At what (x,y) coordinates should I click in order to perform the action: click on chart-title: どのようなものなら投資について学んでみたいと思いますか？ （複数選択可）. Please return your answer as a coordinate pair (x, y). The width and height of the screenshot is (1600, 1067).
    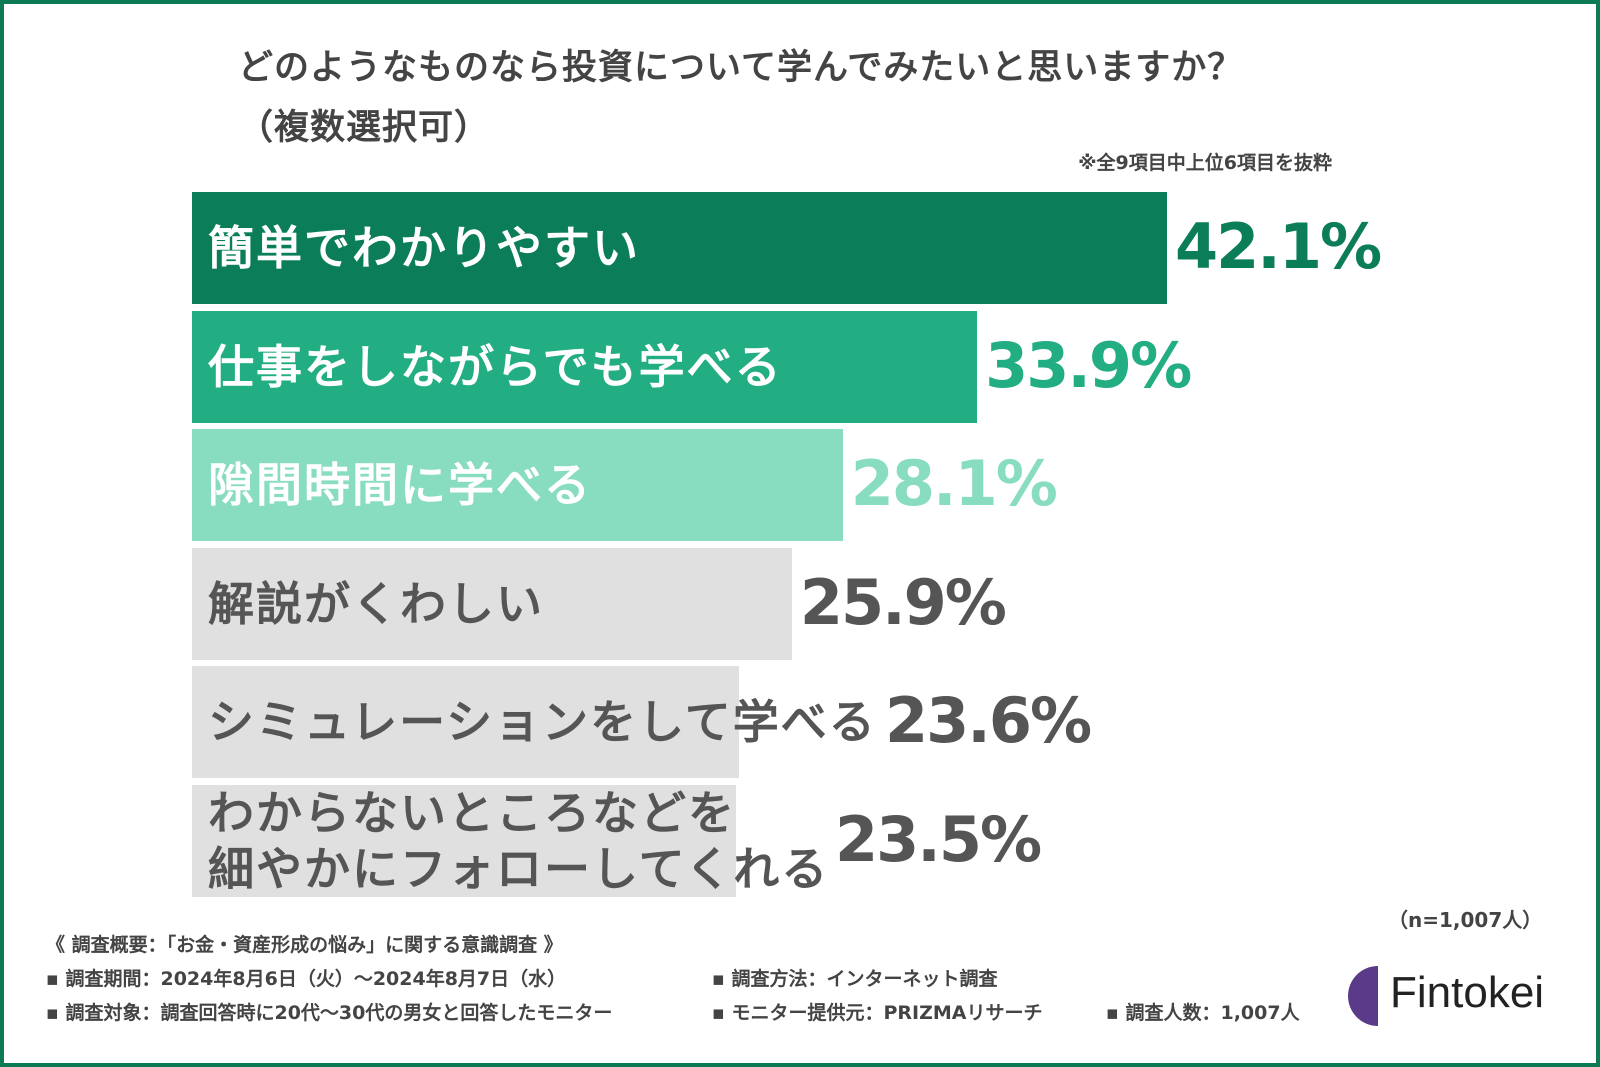
    Looking at the image, I should click on (740, 98).